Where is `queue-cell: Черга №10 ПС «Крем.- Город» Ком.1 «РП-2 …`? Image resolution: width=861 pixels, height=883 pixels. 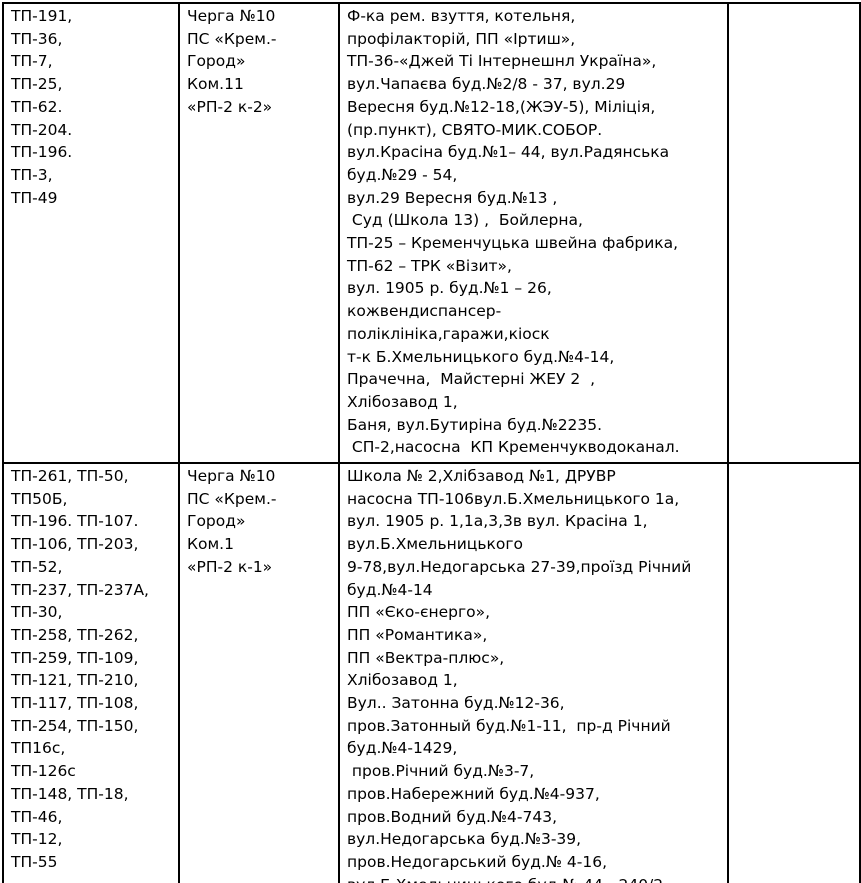 queue-cell: Черга №10 ПС «Крем.- Город» Ком.1 «РП-2 … is located at coordinates (259, 672).